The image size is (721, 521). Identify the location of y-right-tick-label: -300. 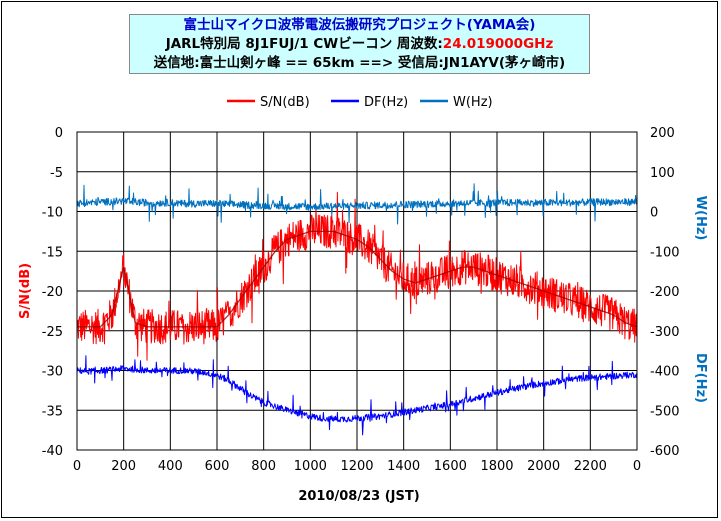
(665, 332).